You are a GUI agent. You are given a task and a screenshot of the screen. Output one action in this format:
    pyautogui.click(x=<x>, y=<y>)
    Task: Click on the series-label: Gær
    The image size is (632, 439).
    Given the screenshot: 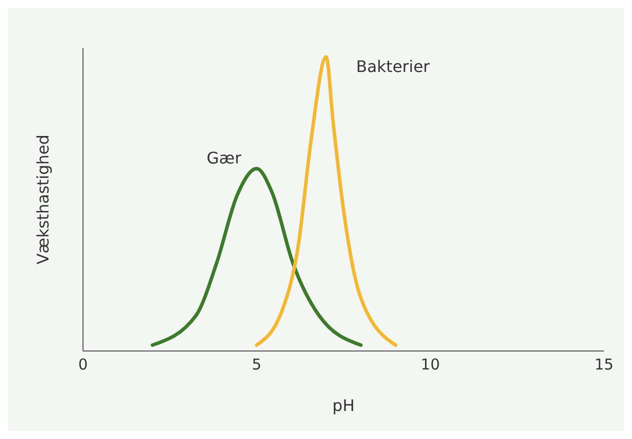 What is the action you would take?
    pyautogui.click(x=224, y=158)
    